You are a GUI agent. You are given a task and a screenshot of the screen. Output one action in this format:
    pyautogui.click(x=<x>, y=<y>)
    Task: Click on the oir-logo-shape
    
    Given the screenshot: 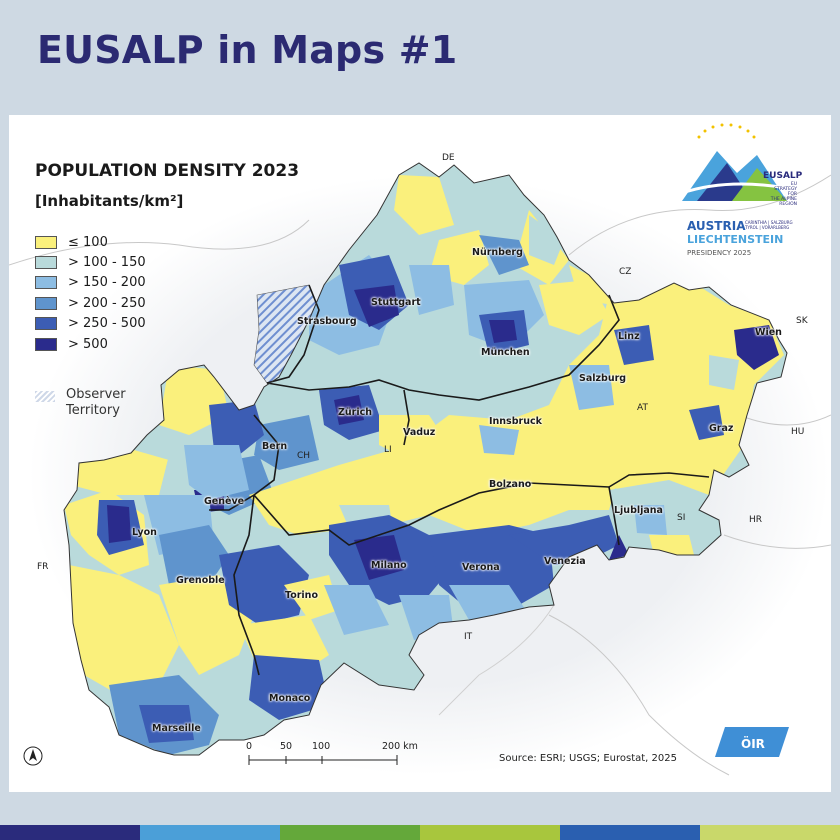 What is the action you would take?
    pyautogui.click(x=752, y=742)
    